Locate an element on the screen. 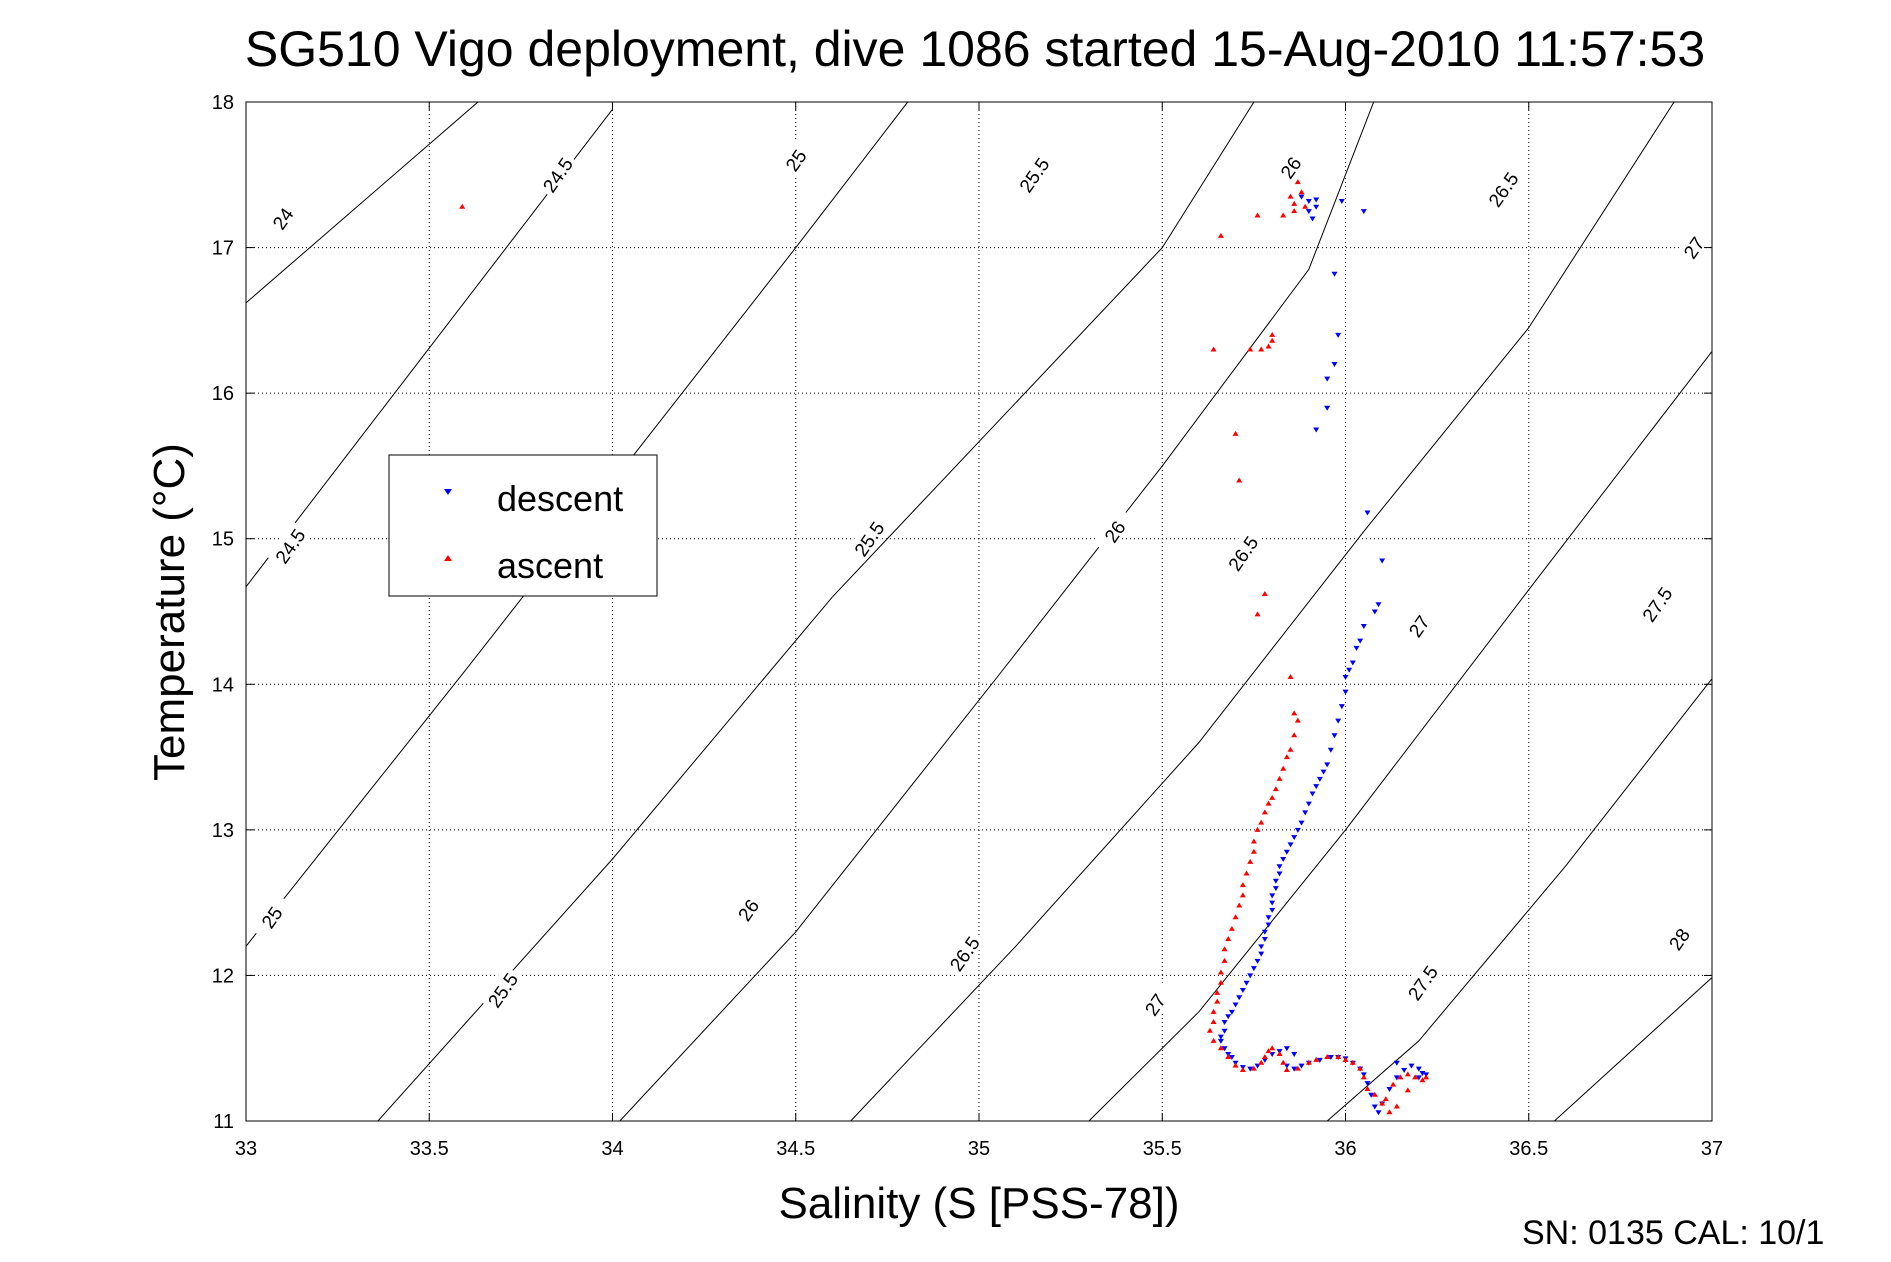 The width and height of the screenshot is (1891, 1262). legend: descent ascent is located at coordinates (523, 525).